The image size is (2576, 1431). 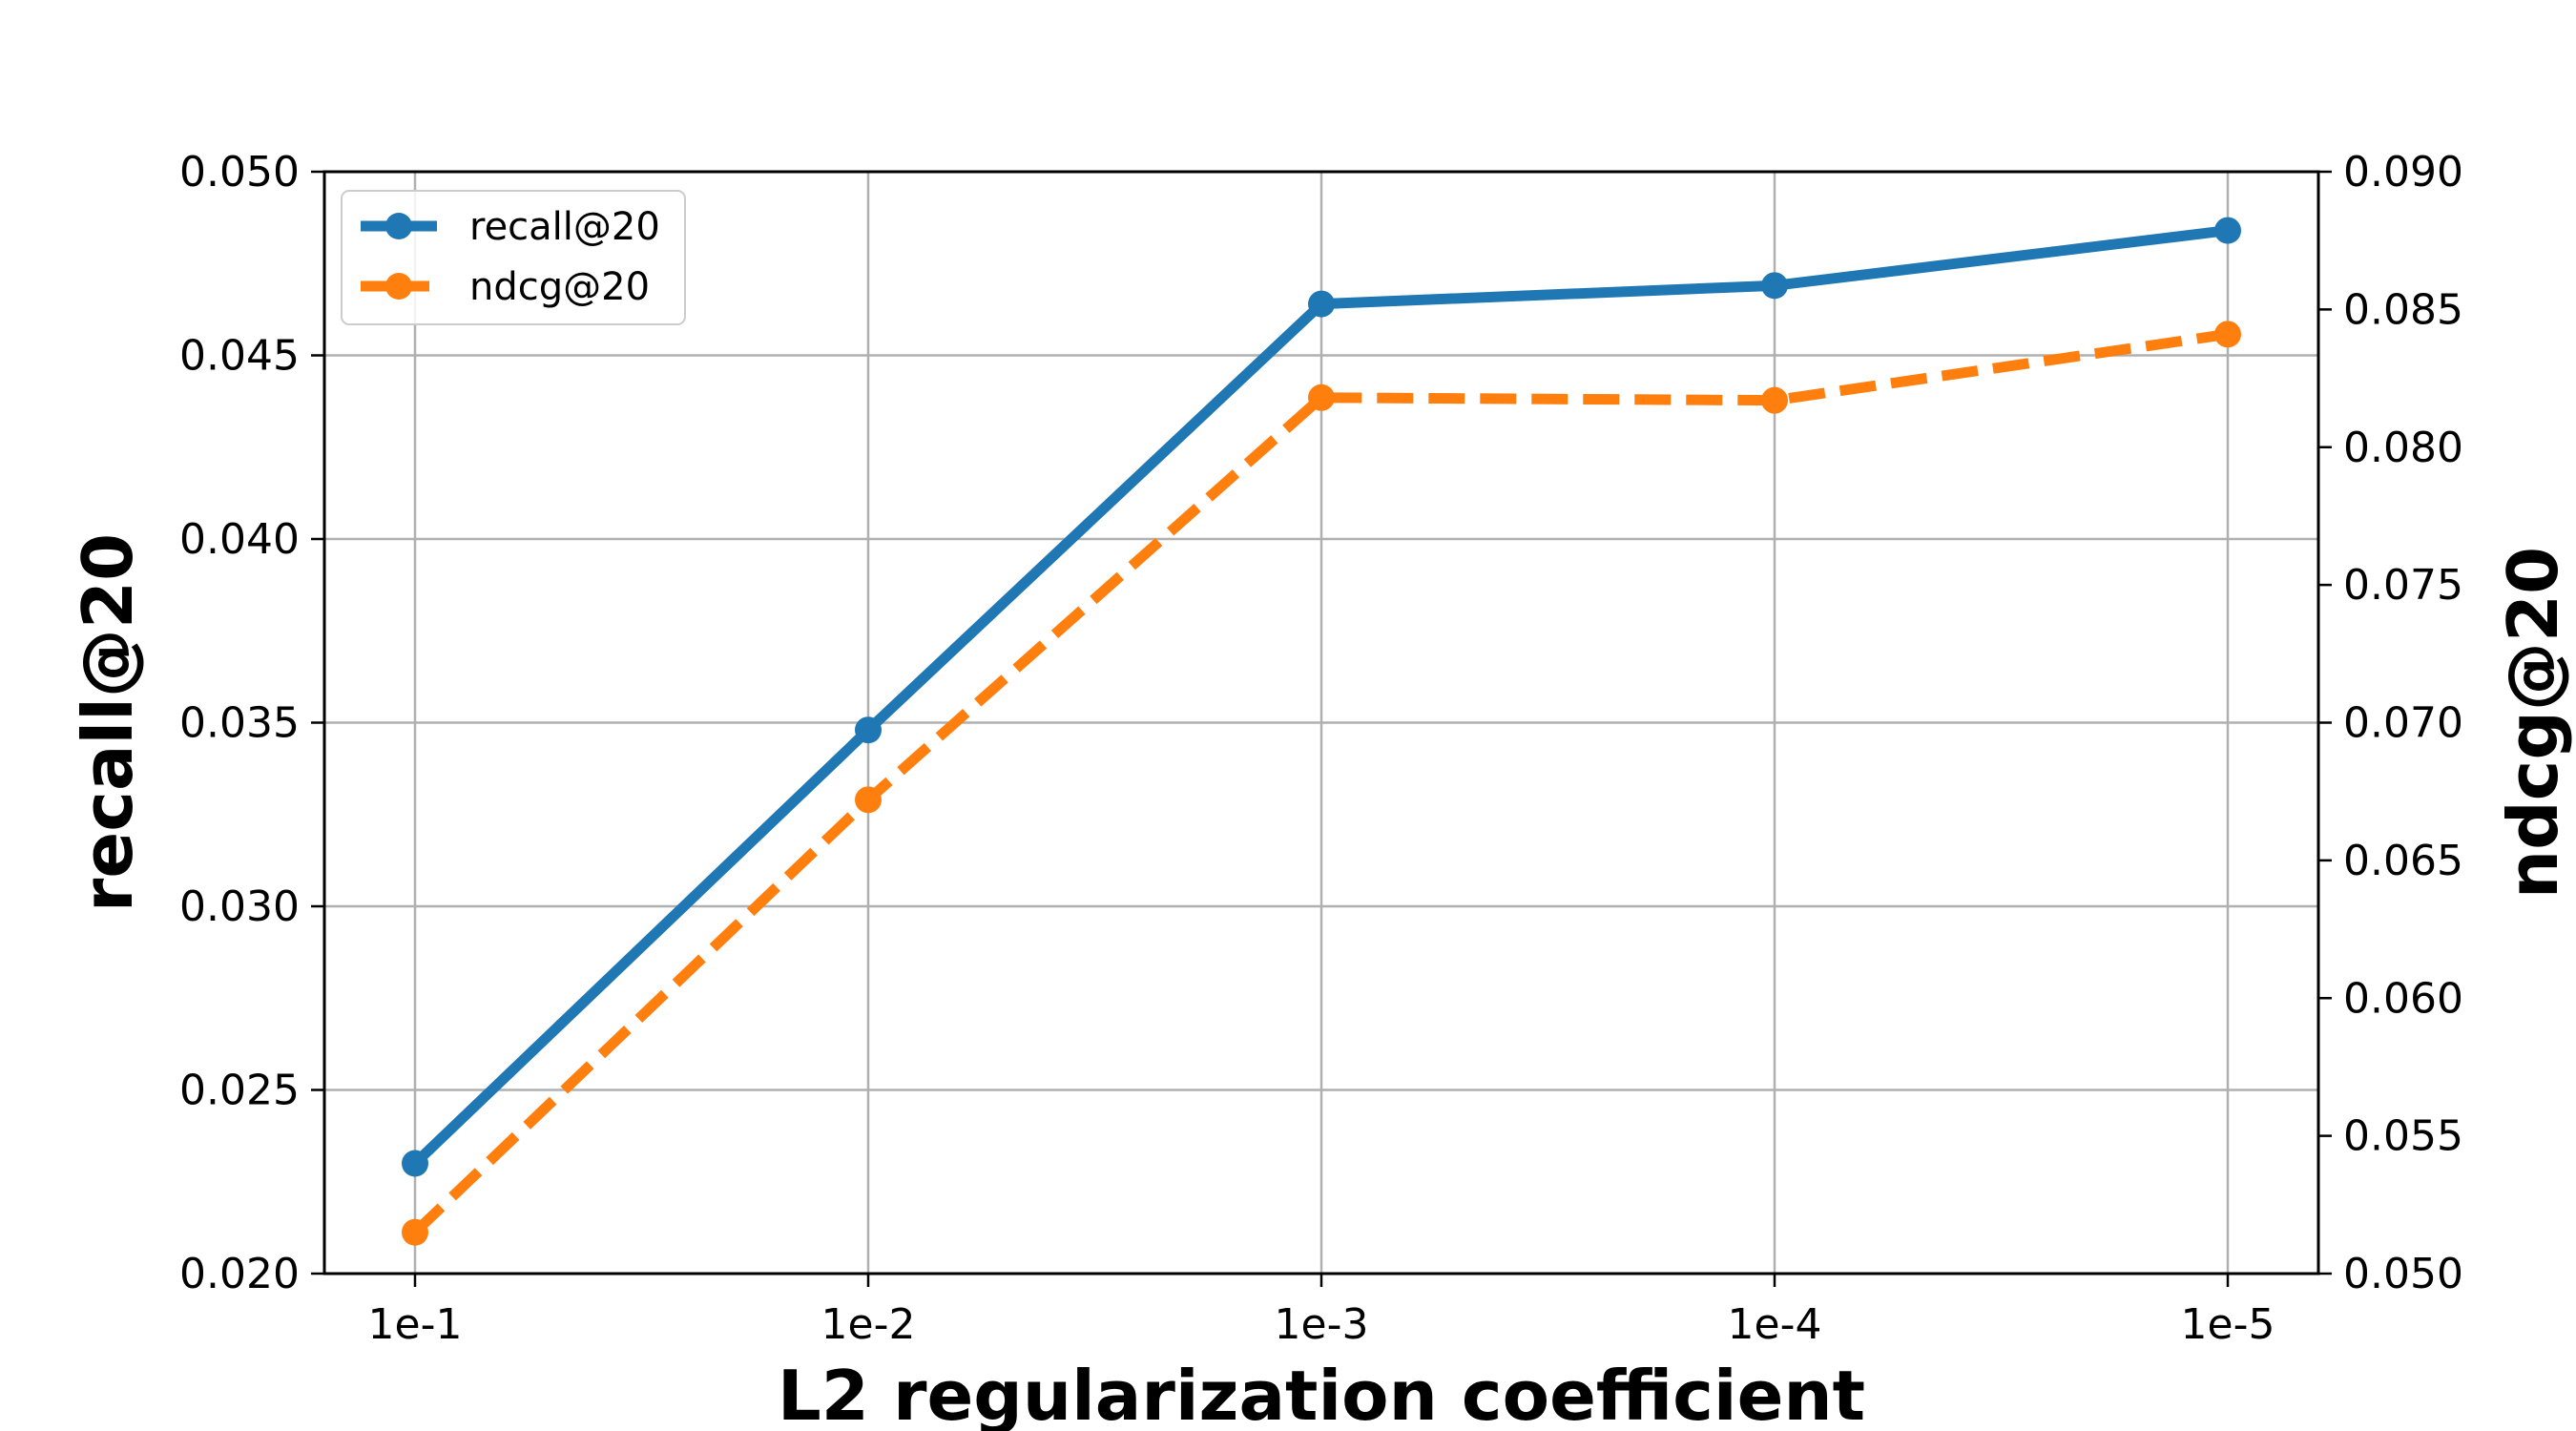 I want to click on y-axis-right-title: ndcg@20, so click(x=2533, y=723).